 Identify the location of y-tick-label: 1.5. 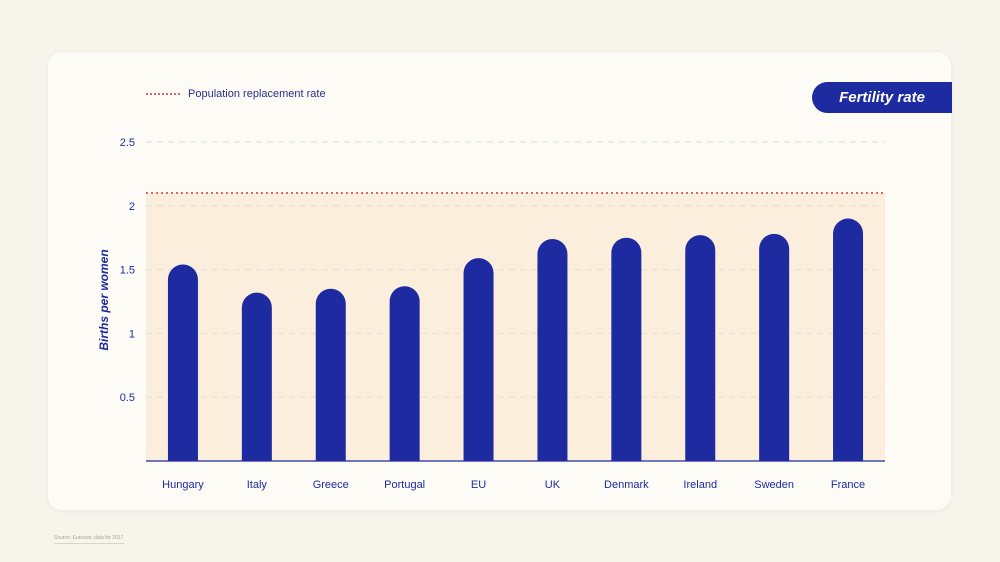
(127, 271).